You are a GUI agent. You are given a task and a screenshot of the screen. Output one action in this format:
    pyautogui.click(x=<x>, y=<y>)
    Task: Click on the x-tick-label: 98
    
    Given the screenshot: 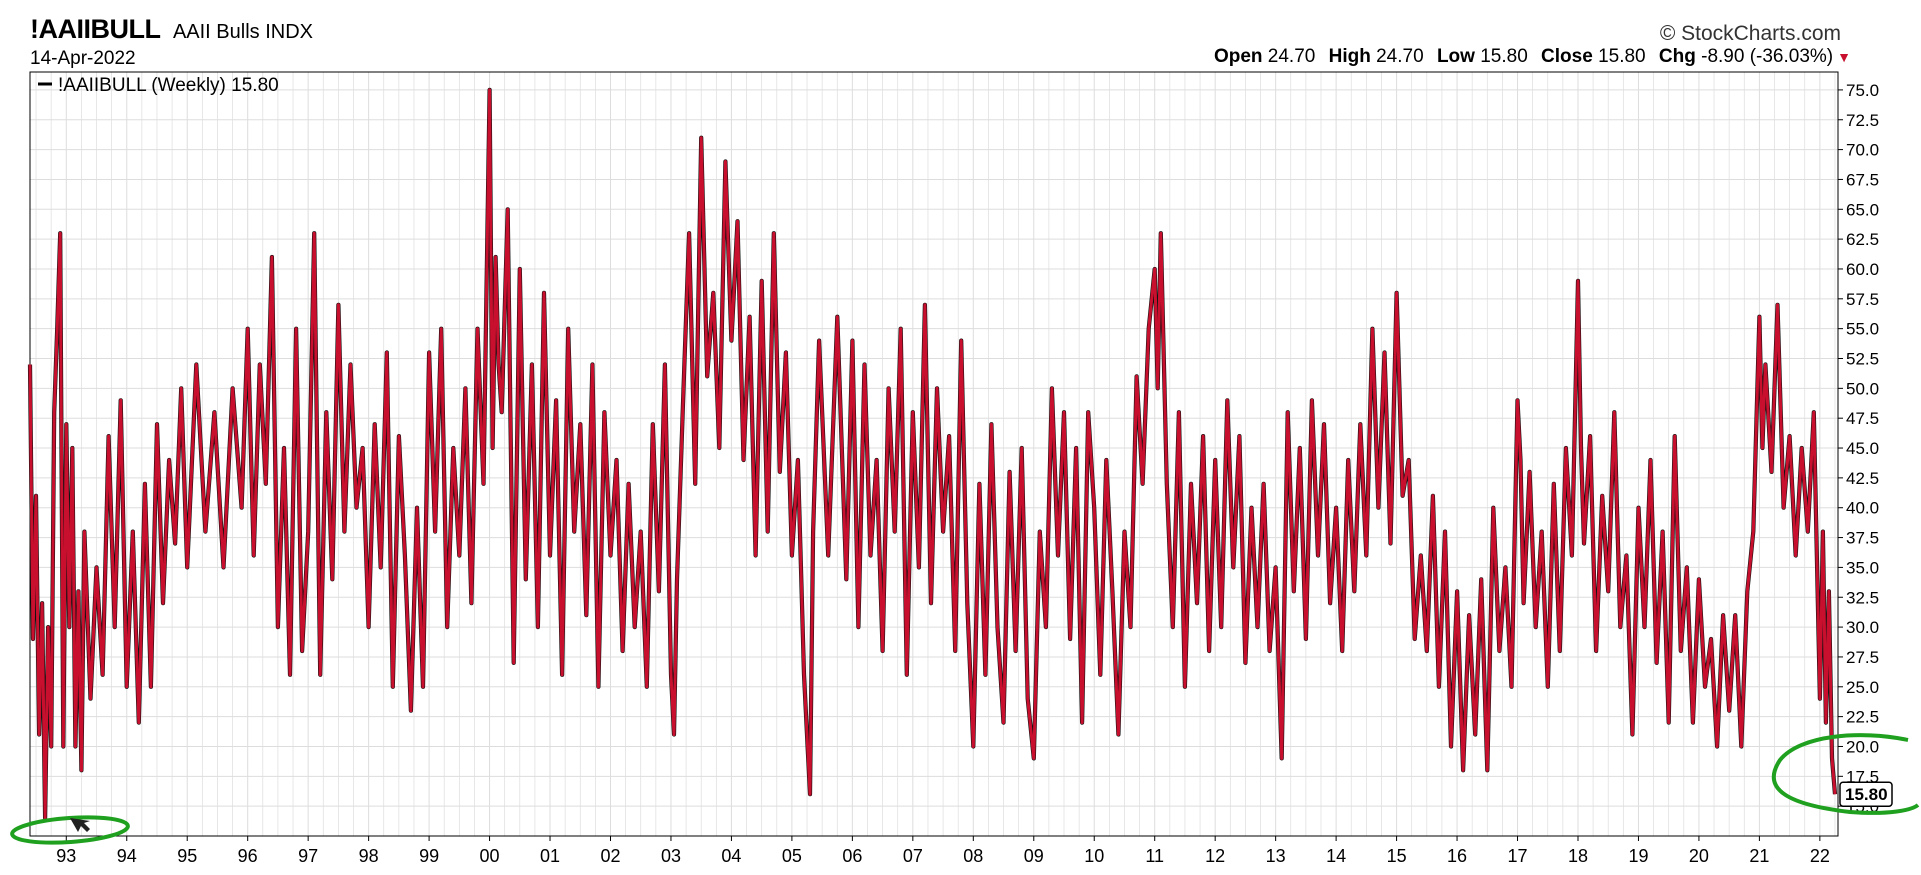 What is the action you would take?
    pyautogui.click(x=369, y=856)
    